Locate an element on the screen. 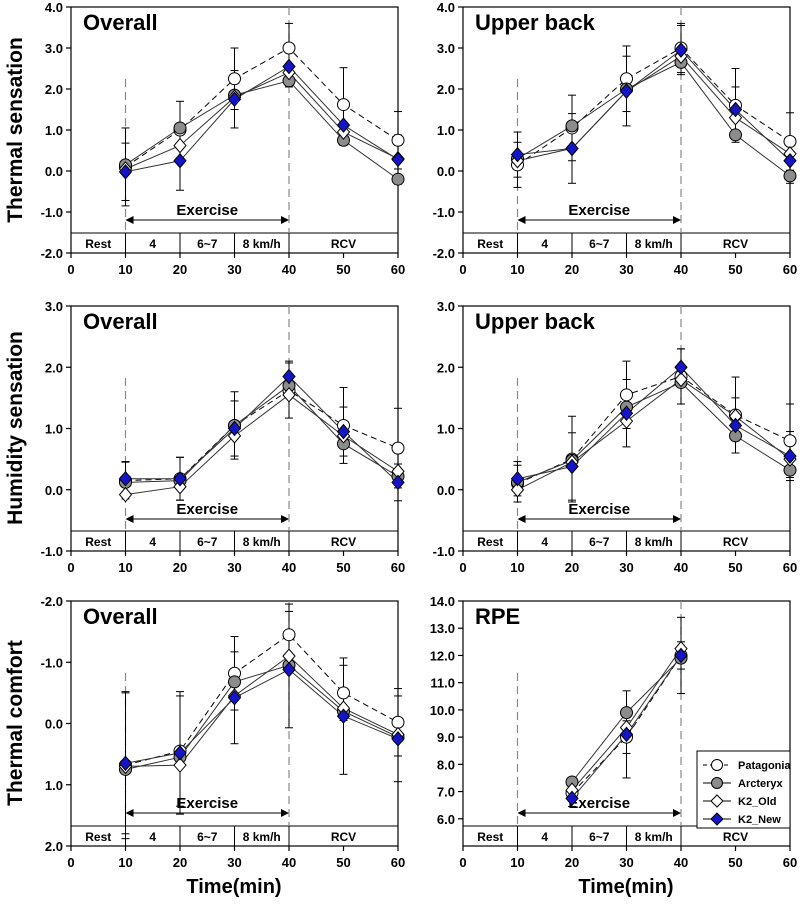 The width and height of the screenshot is (800, 907). y-axis-label: Humidity sensation is located at coordinates (15, 428).